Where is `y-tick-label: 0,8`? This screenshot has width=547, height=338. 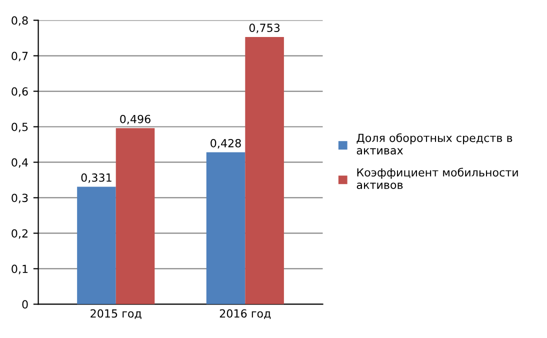 y-tick-label: 0,8 is located at coordinates (20, 21).